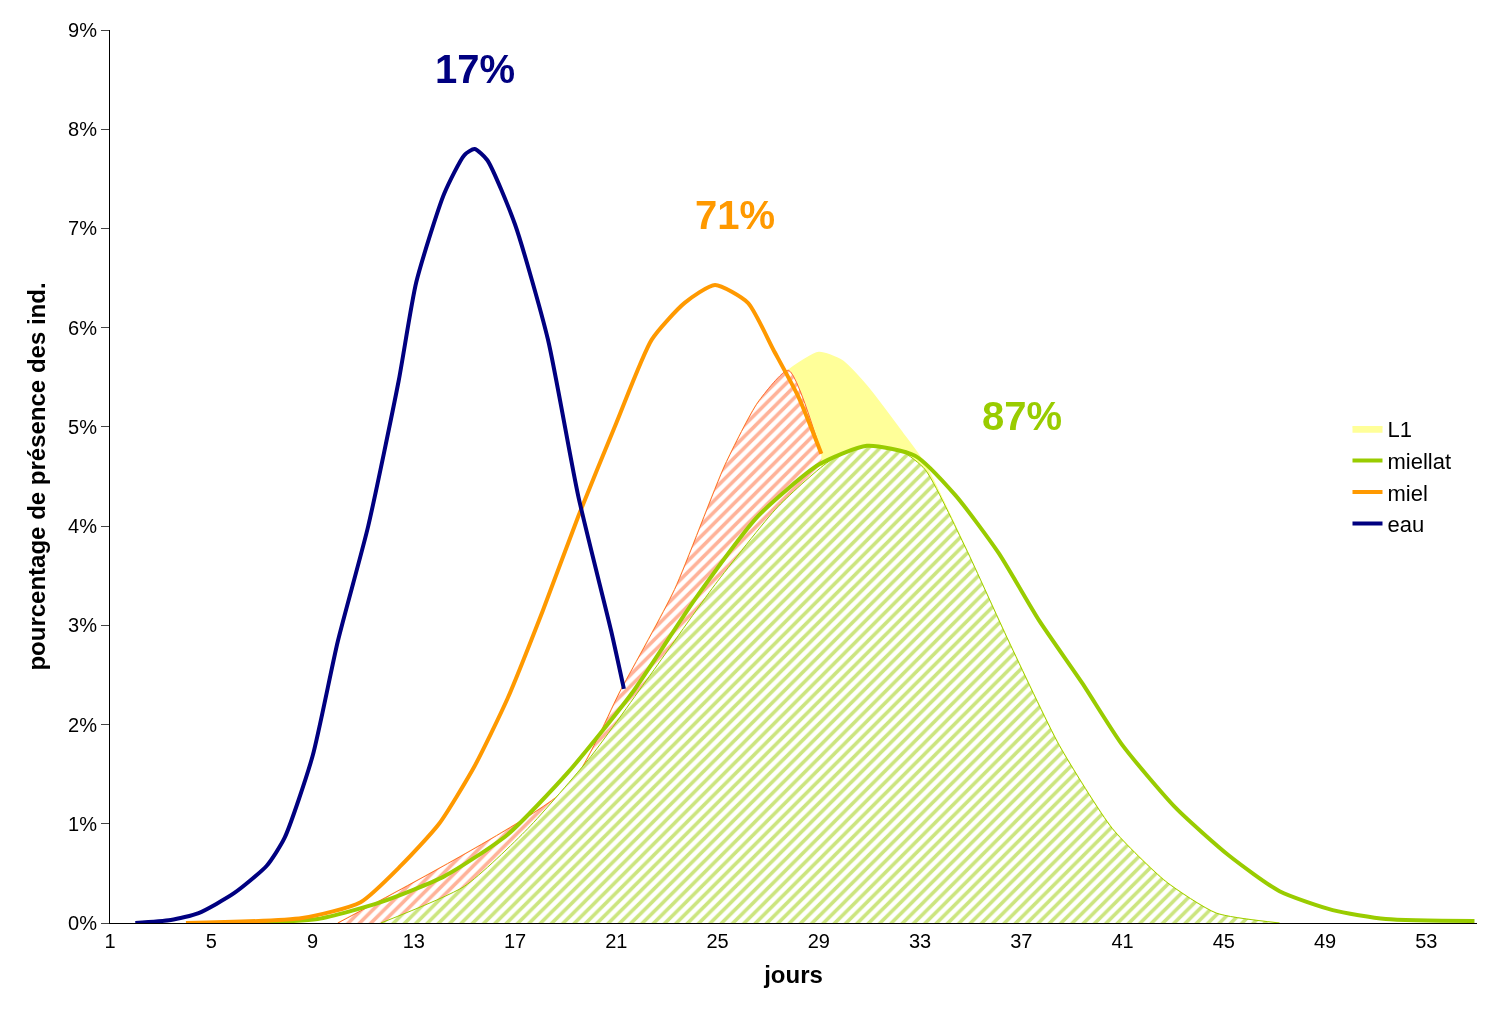 This screenshot has width=1487, height=1013. I want to click on legend-label: L1, so click(1399, 430).